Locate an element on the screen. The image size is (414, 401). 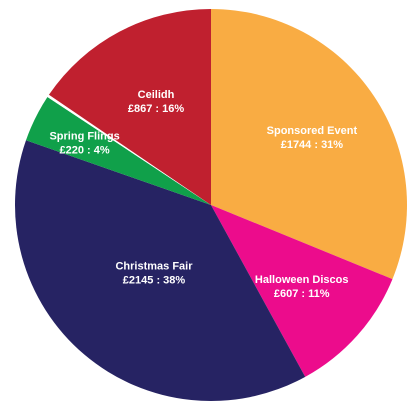
slice-spring-flings is located at coordinates (118, 150).